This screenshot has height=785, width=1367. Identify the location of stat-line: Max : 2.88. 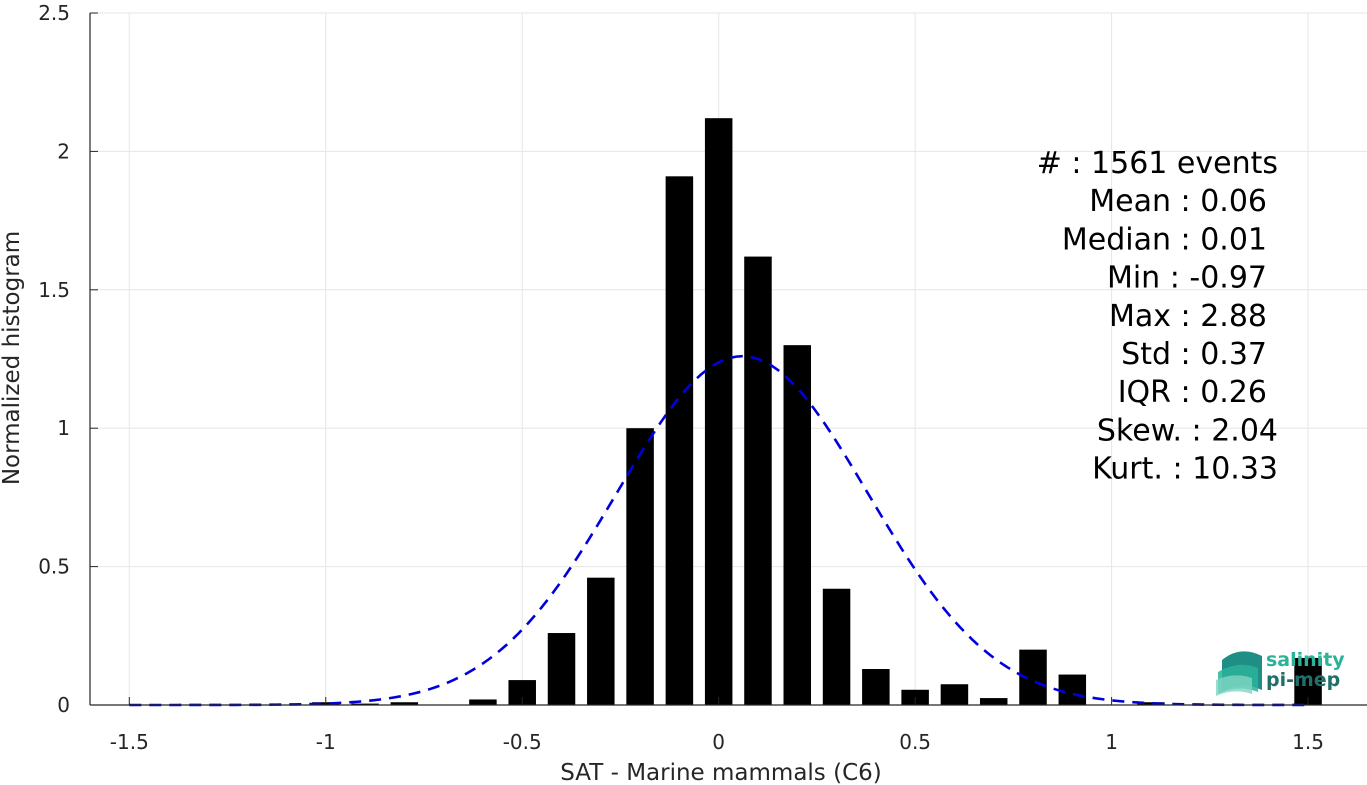
(1188, 316).